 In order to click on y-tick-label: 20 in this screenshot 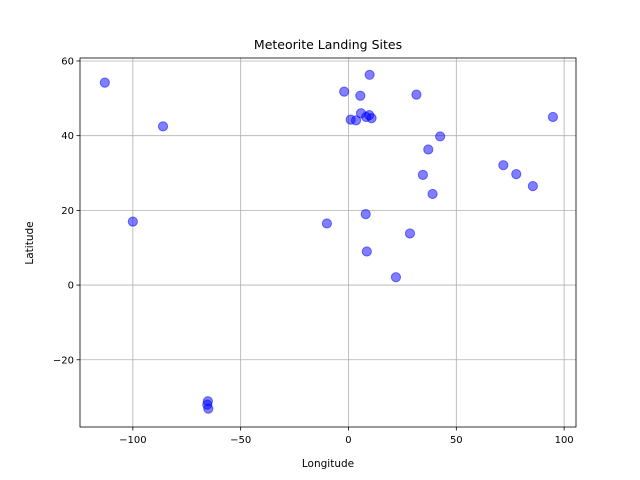, I will do `click(67, 211)`.